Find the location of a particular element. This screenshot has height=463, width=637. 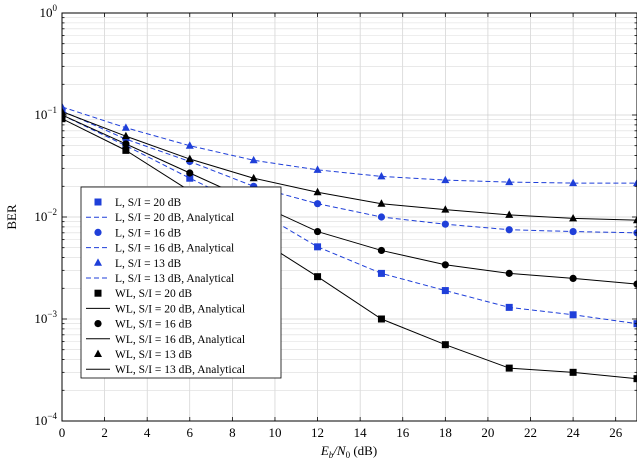

x-tick-label: 26 is located at coordinates (616, 432).